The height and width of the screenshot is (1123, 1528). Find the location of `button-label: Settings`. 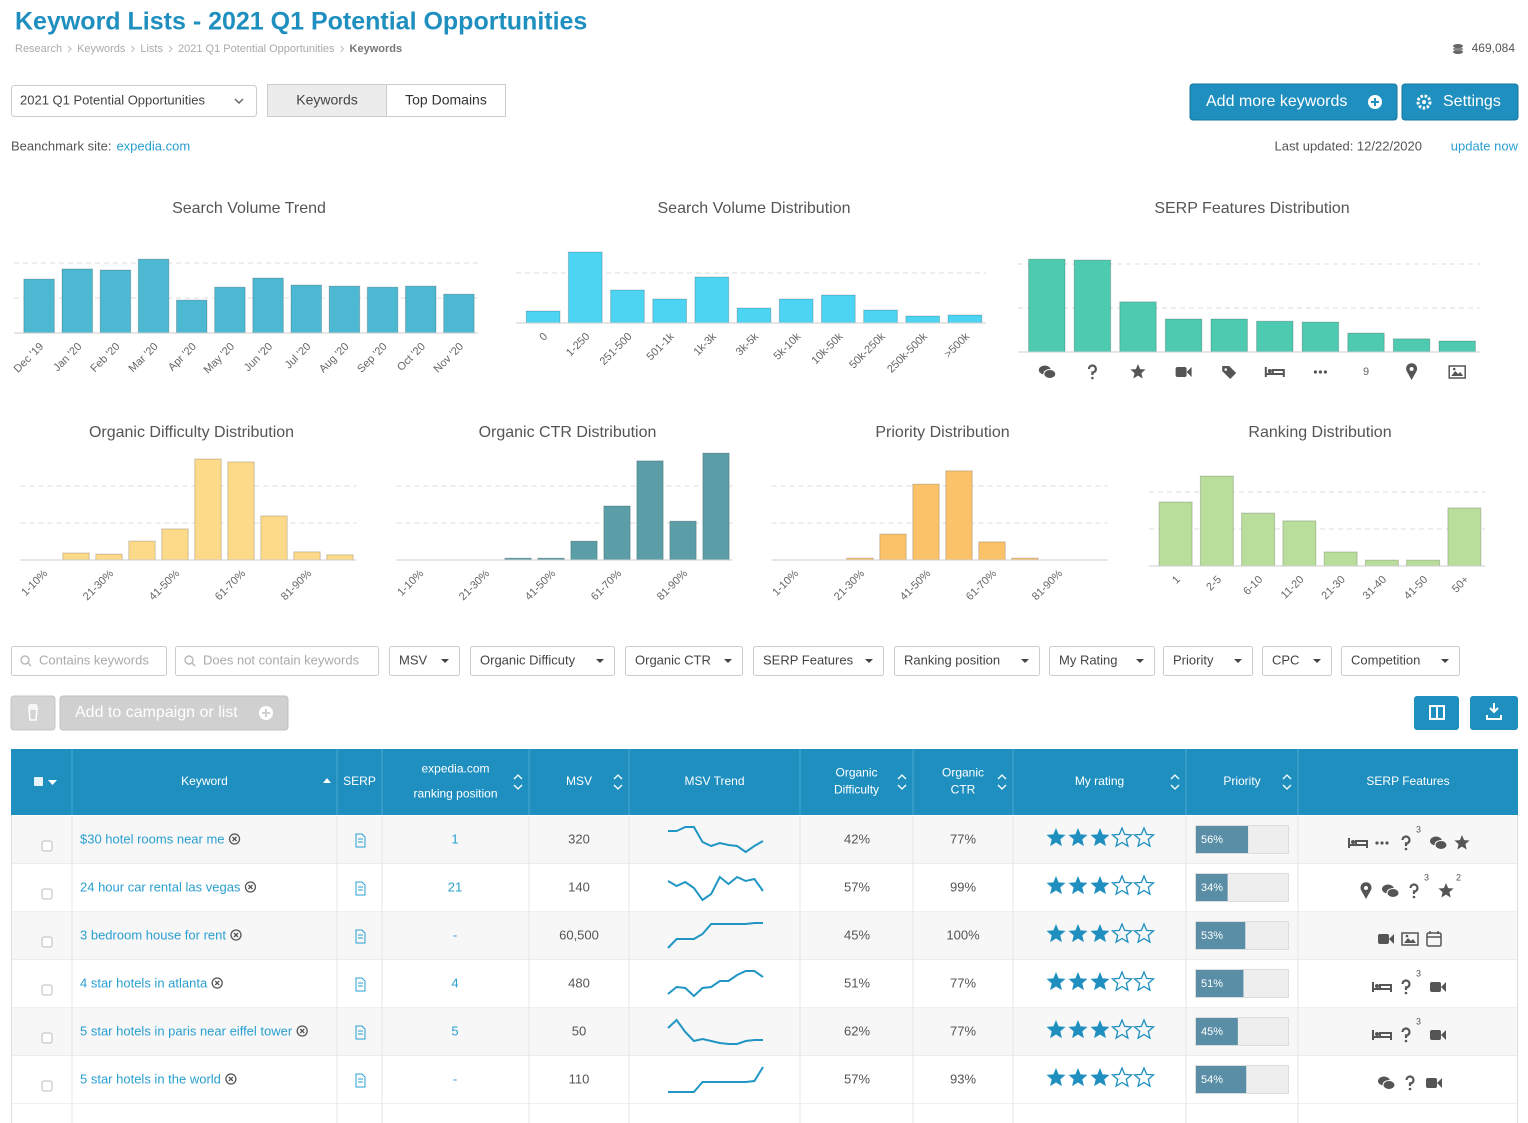

button-label: Settings is located at coordinates (1472, 101).